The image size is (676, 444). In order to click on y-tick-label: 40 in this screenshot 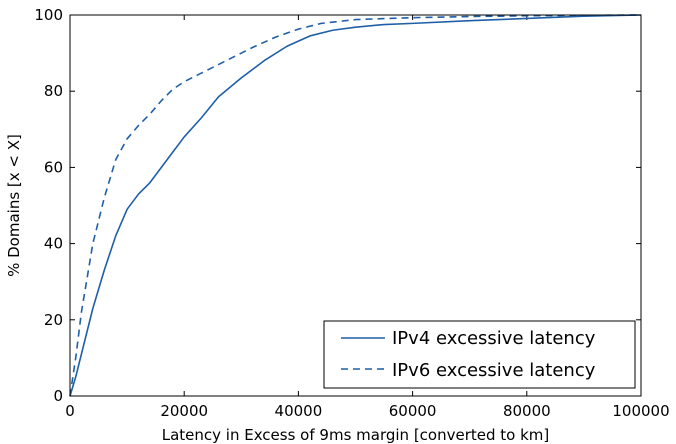, I will do `click(53, 244)`.